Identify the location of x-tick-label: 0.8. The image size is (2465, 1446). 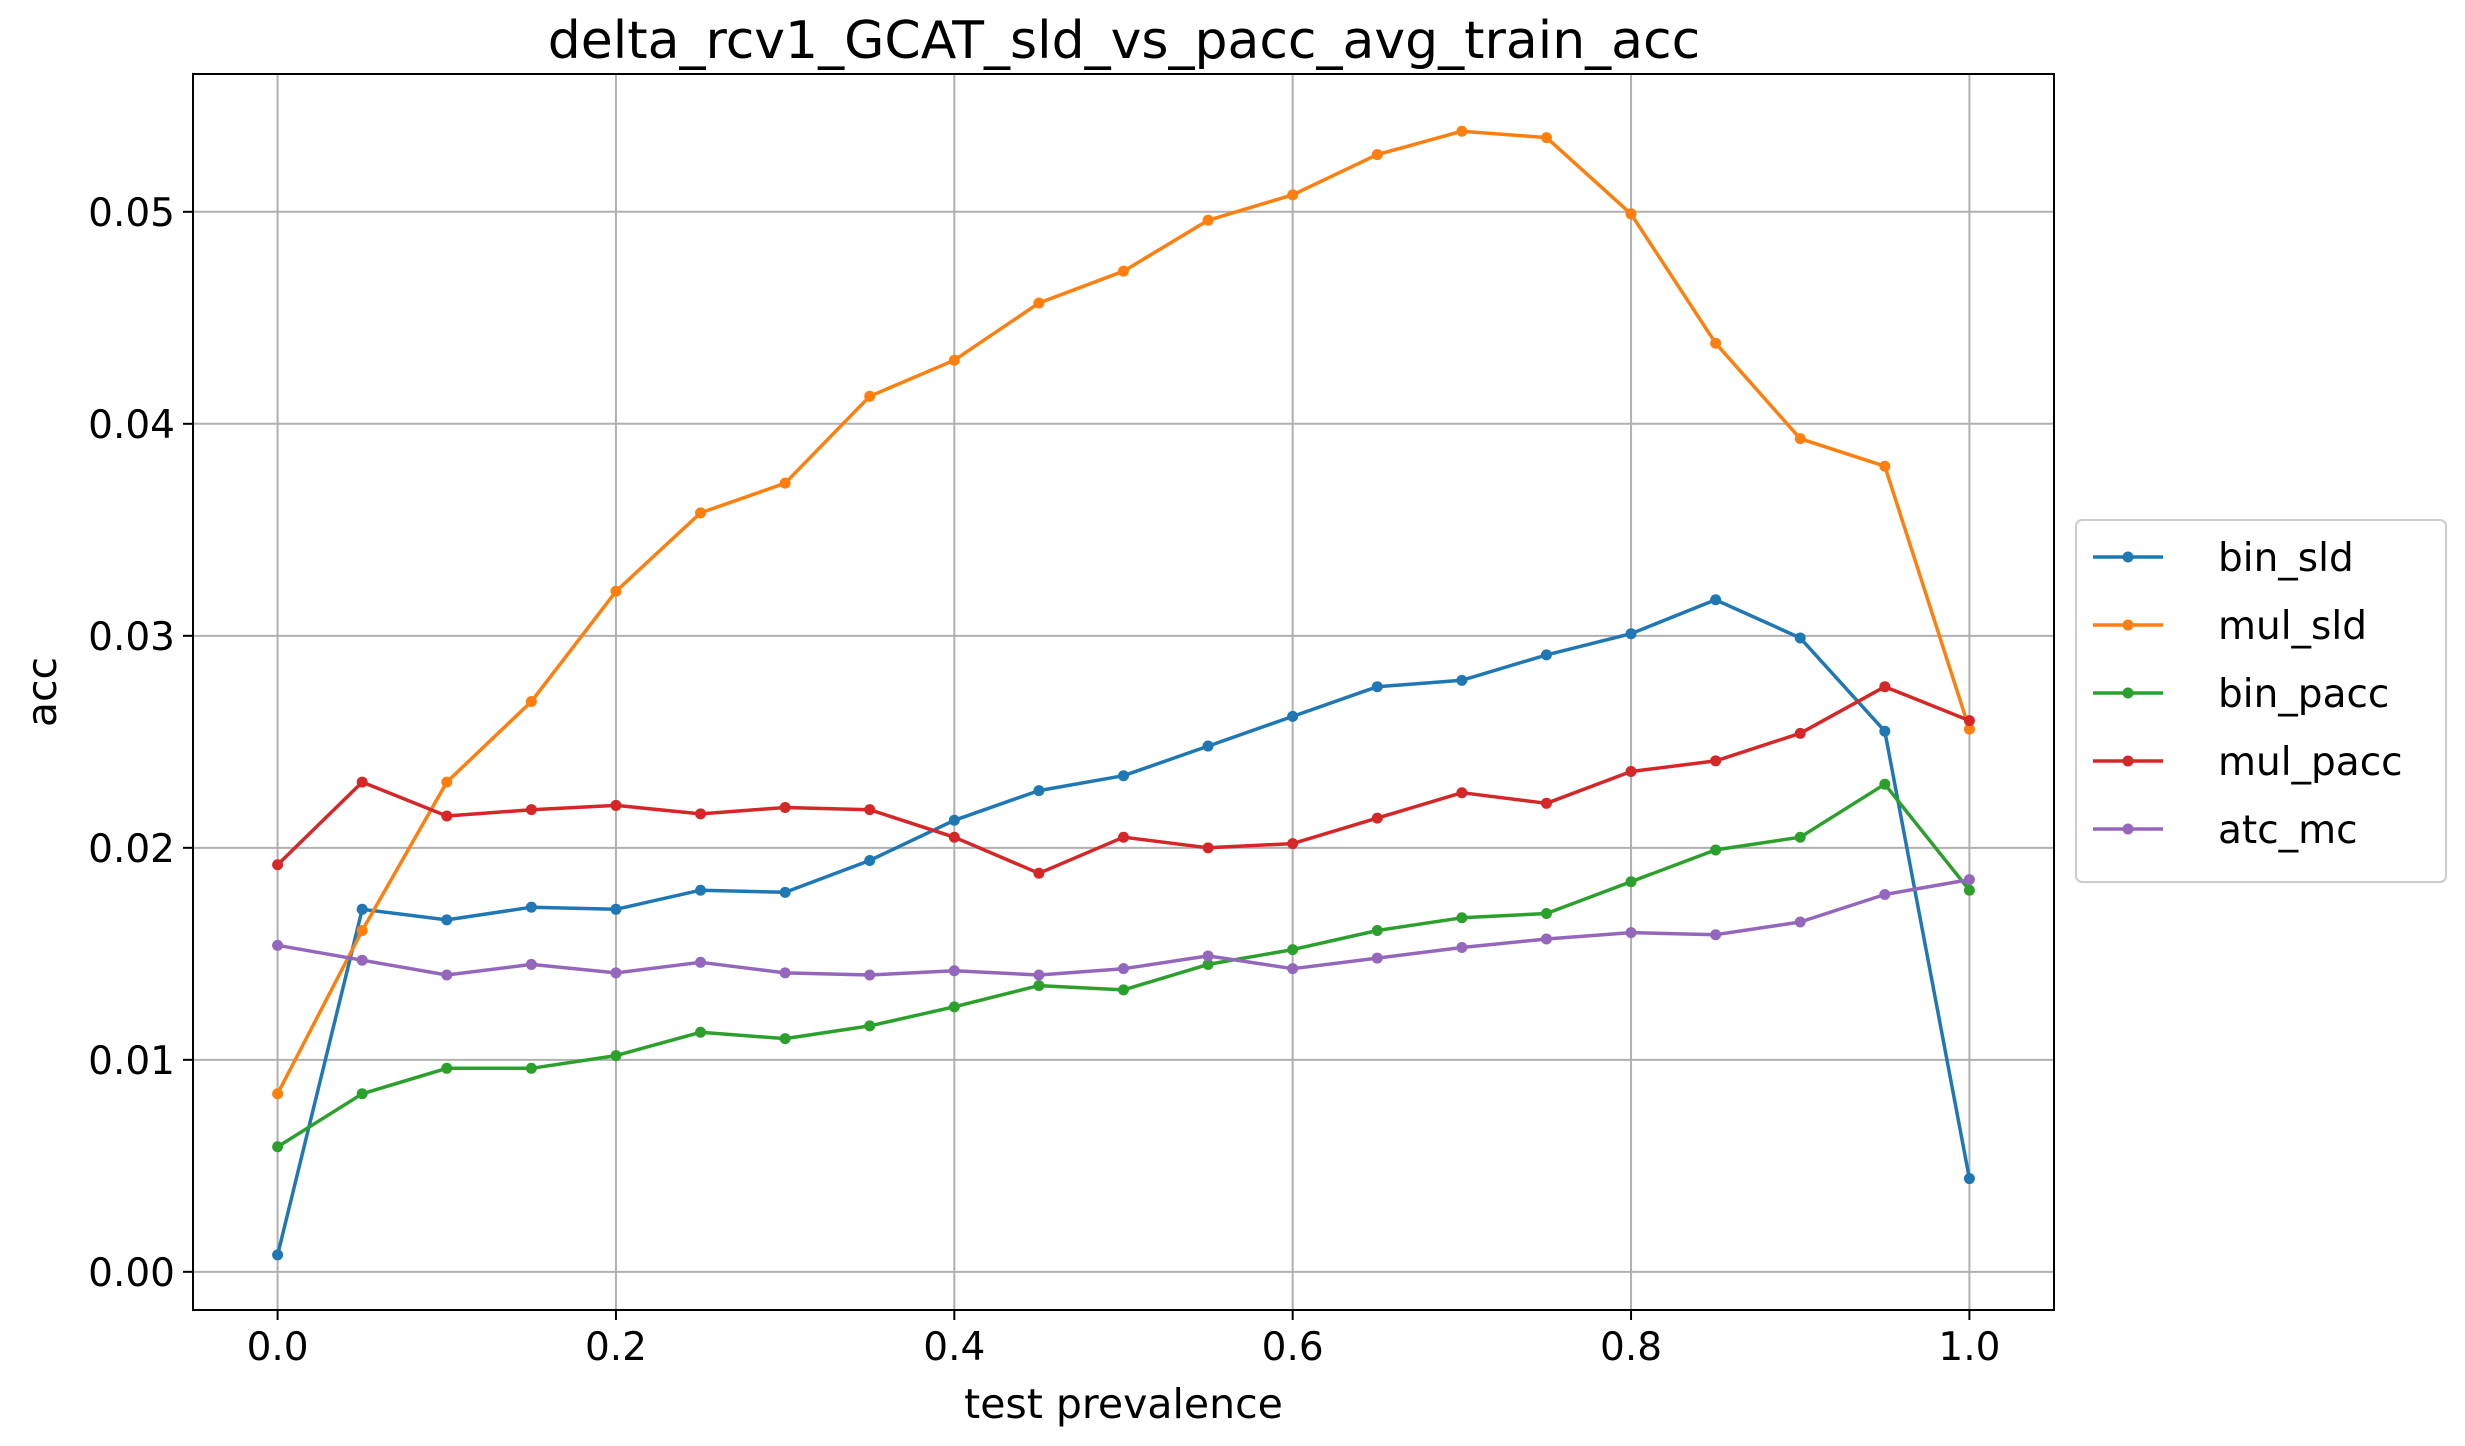
(1631, 1347).